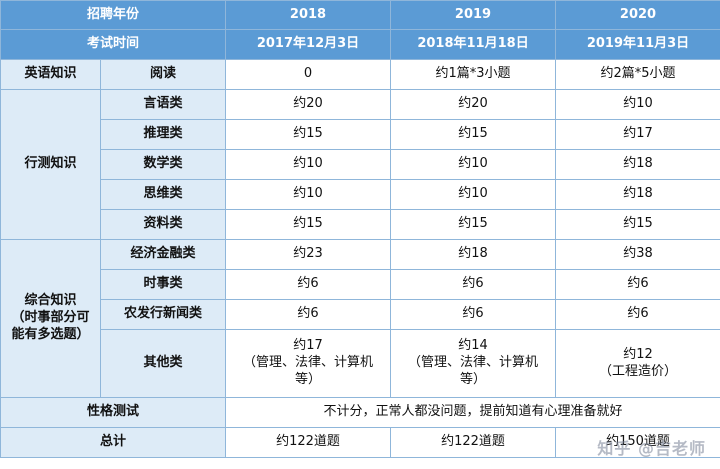  I want to click on other-value-line1: 约14, so click(473, 346).